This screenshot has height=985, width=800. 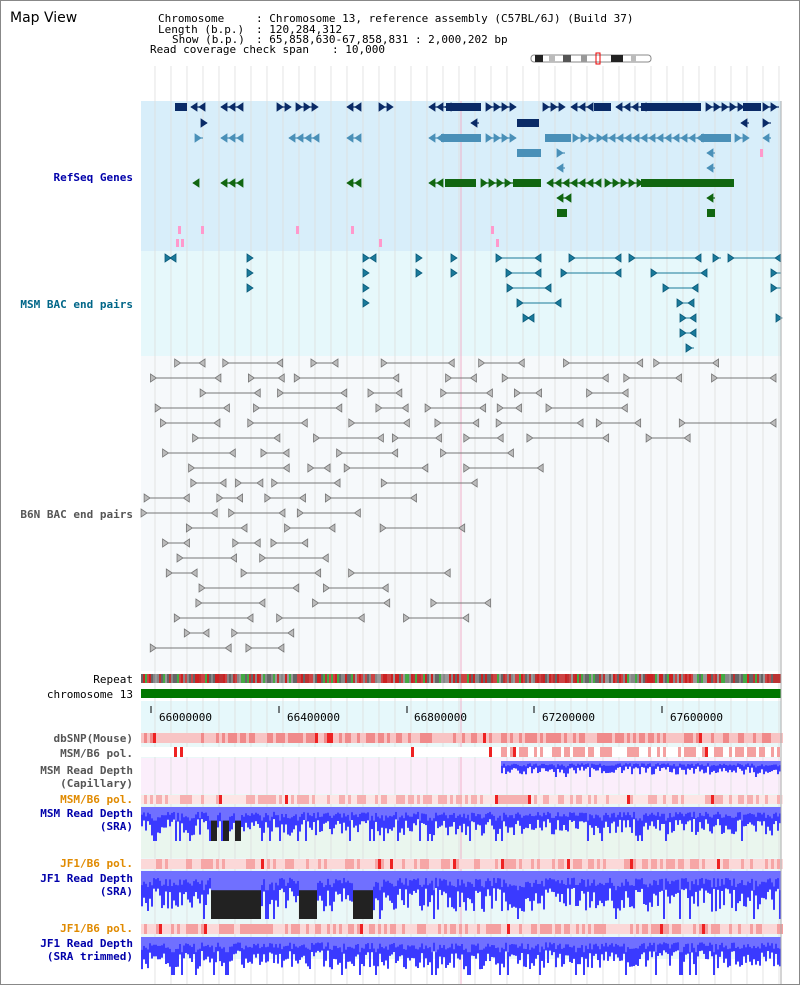 What do you see at coordinates (96, 799) in the screenshot?
I see `msm-b6-pol-label-2: MSM/B6 pol.` at bounding box center [96, 799].